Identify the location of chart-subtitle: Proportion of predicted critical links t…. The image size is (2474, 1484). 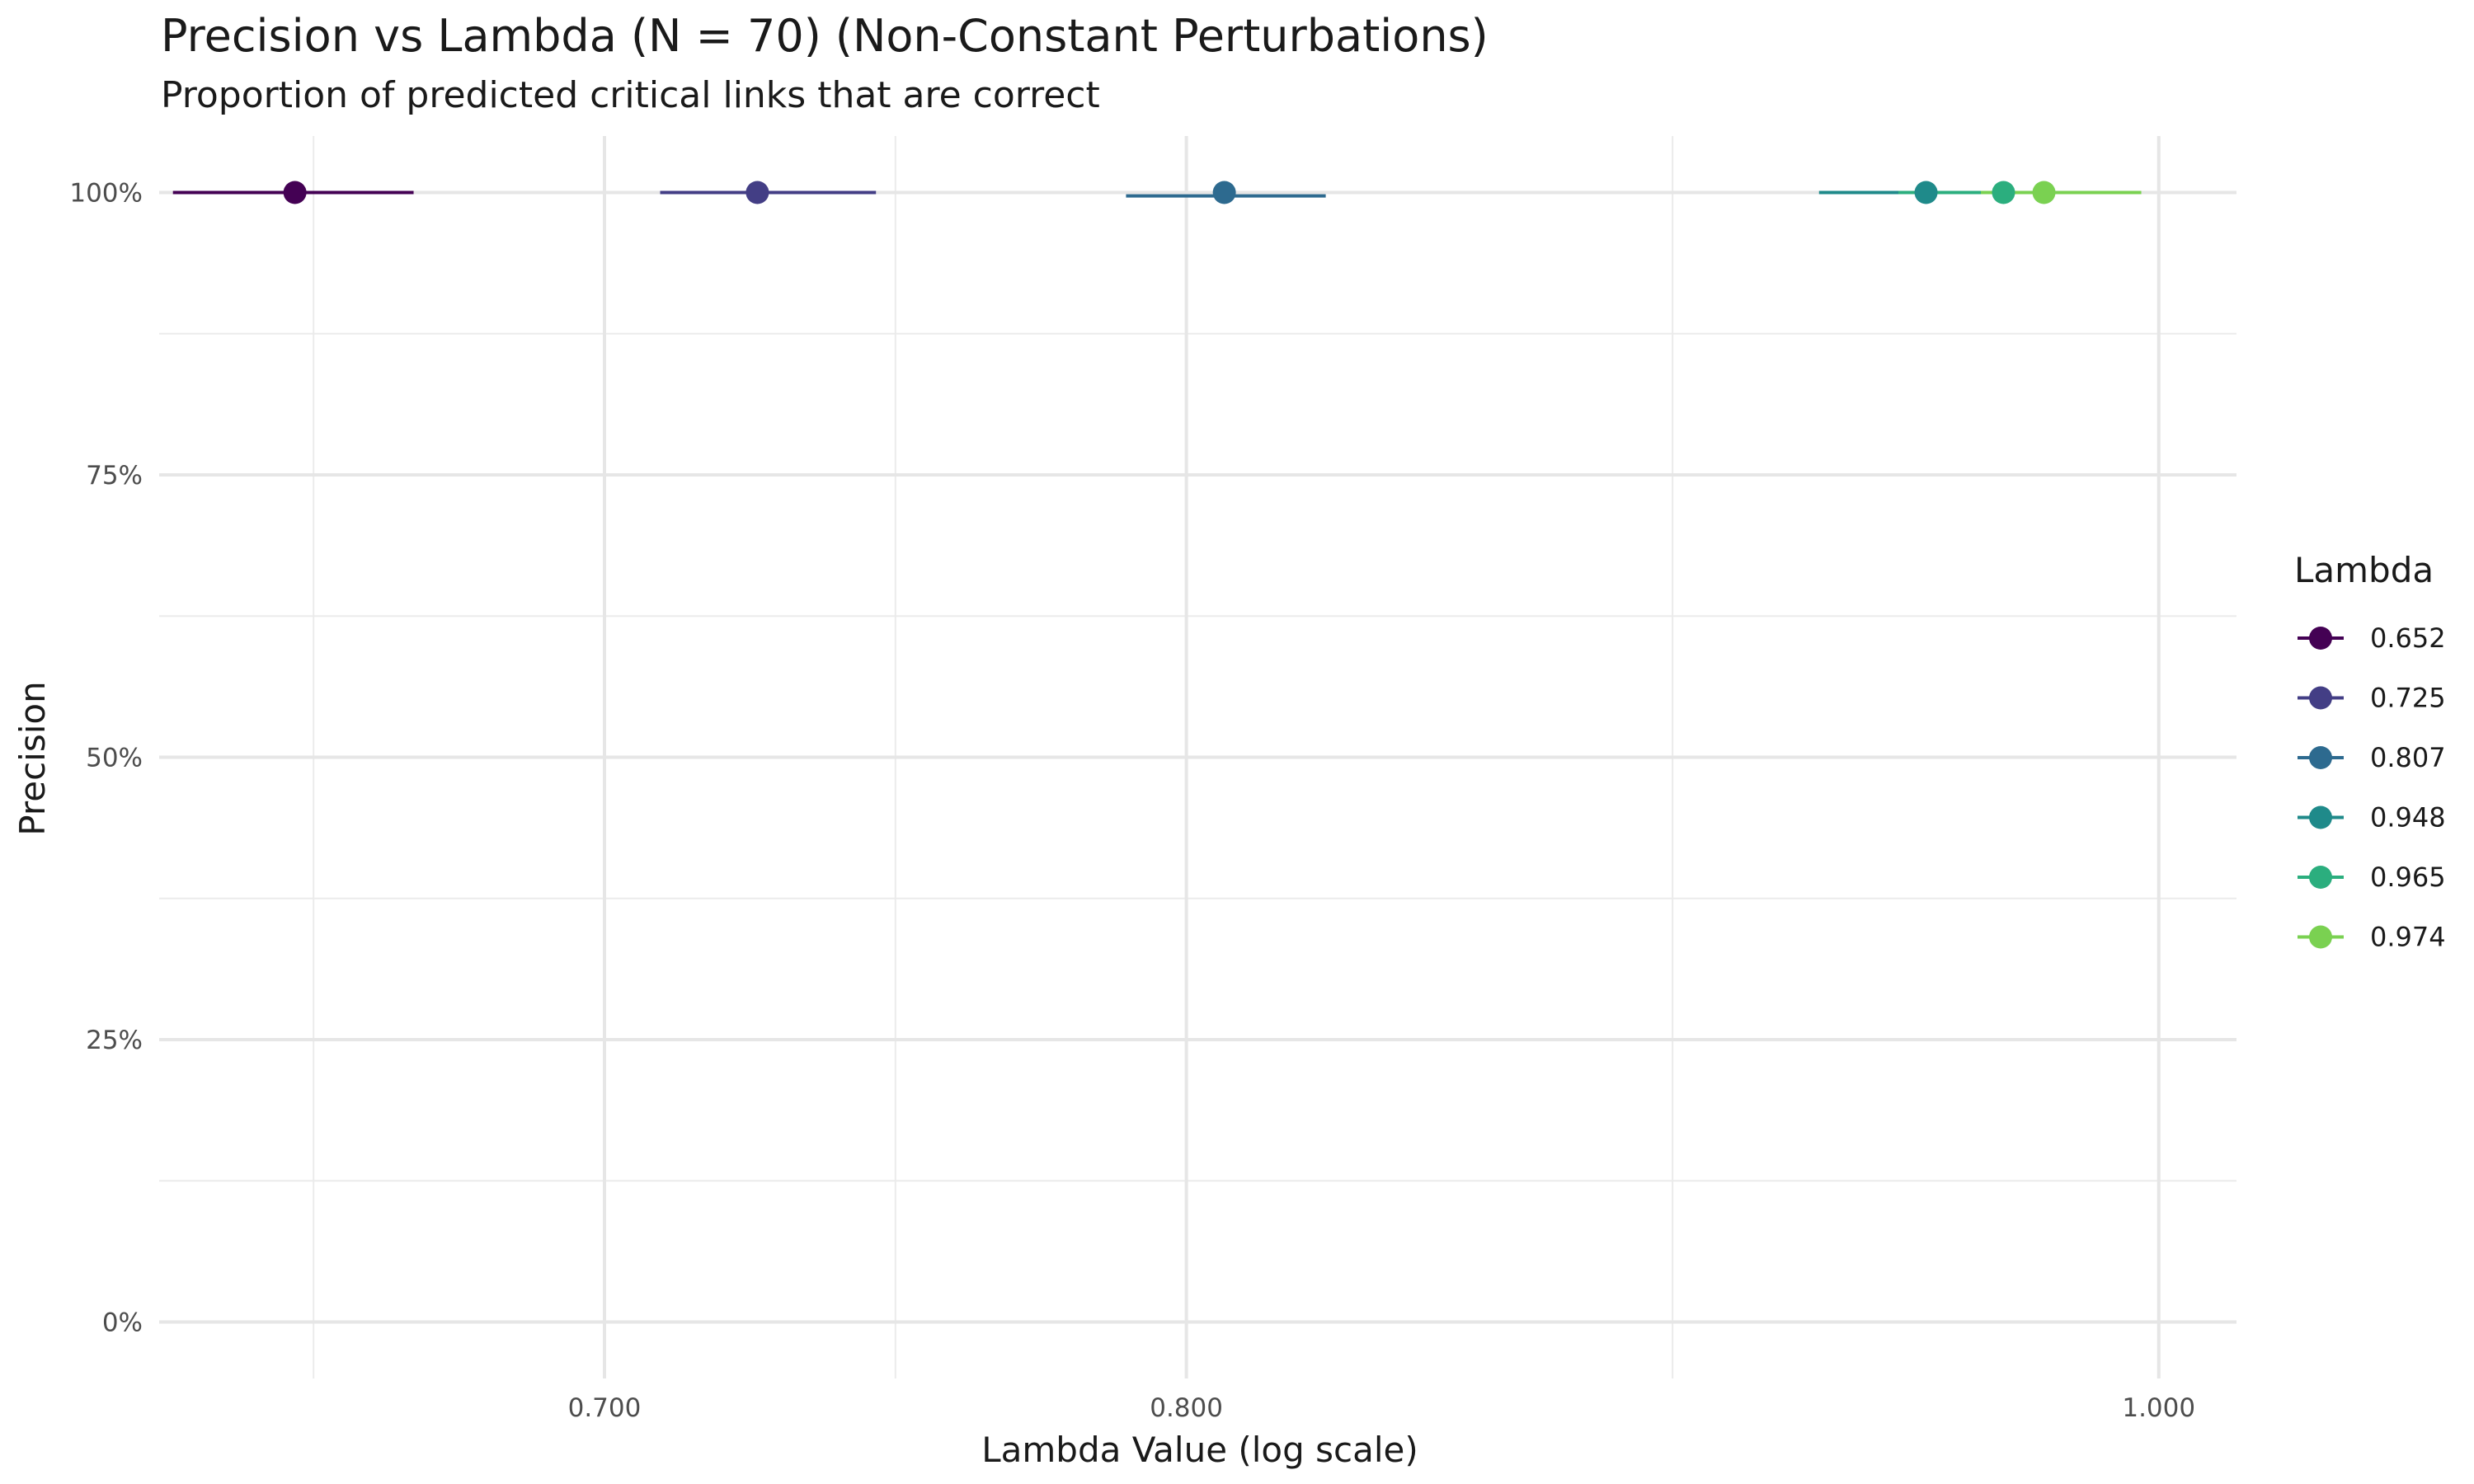
(630, 95).